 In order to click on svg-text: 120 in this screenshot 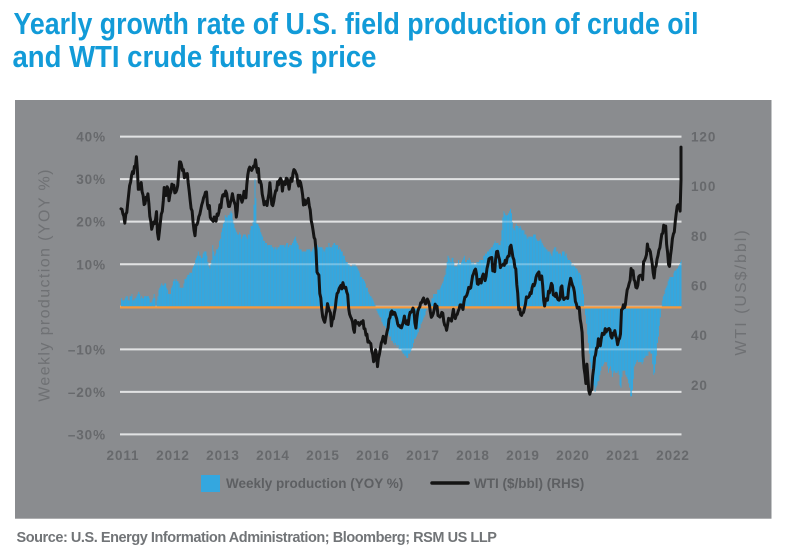, I will do `click(703, 137)`.